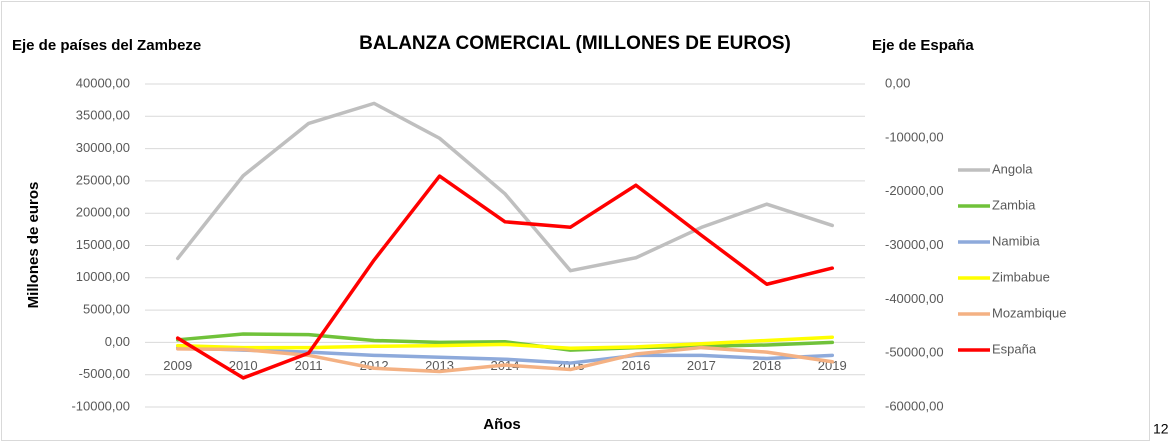 This screenshot has height=443, width=1169. What do you see at coordinates (309, 365) in the screenshot?
I see `x-tick-label: 2011` at bounding box center [309, 365].